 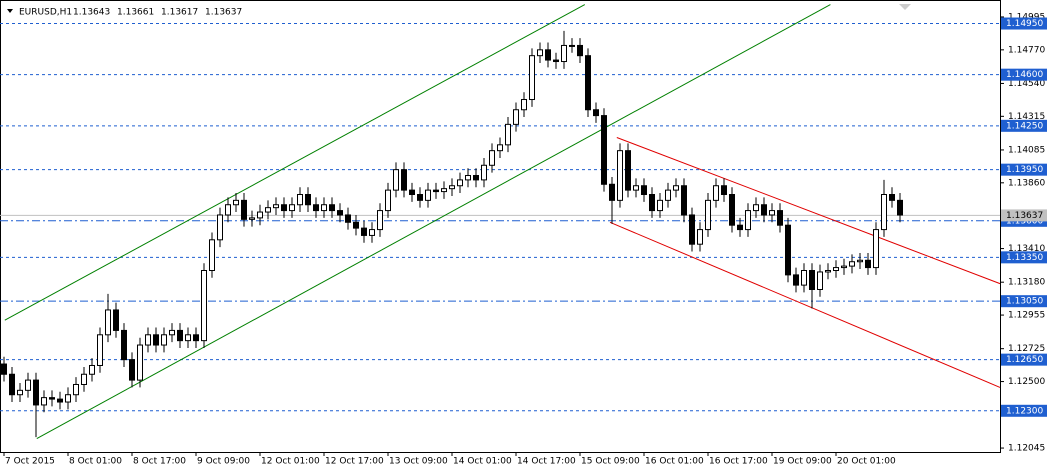 I want to click on shift-marker, so click(x=905, y=7).